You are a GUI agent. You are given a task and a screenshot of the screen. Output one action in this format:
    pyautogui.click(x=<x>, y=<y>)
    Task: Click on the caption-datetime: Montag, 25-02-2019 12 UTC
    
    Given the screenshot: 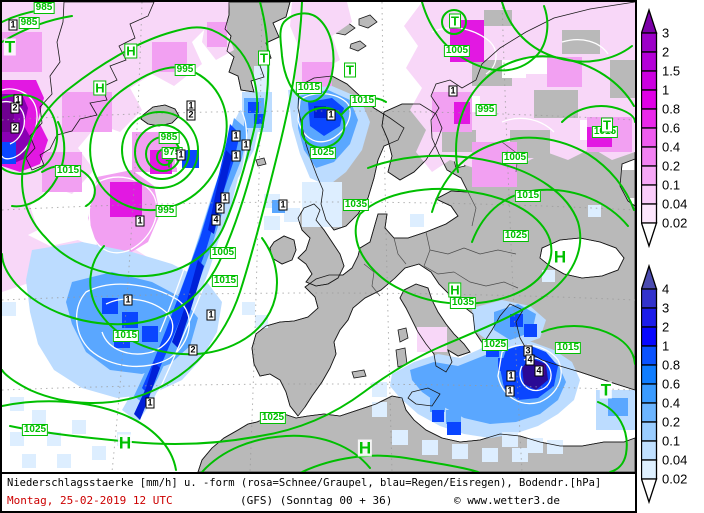 What is the action you would take?
    pyautogui.click(x=90, y=500)
    